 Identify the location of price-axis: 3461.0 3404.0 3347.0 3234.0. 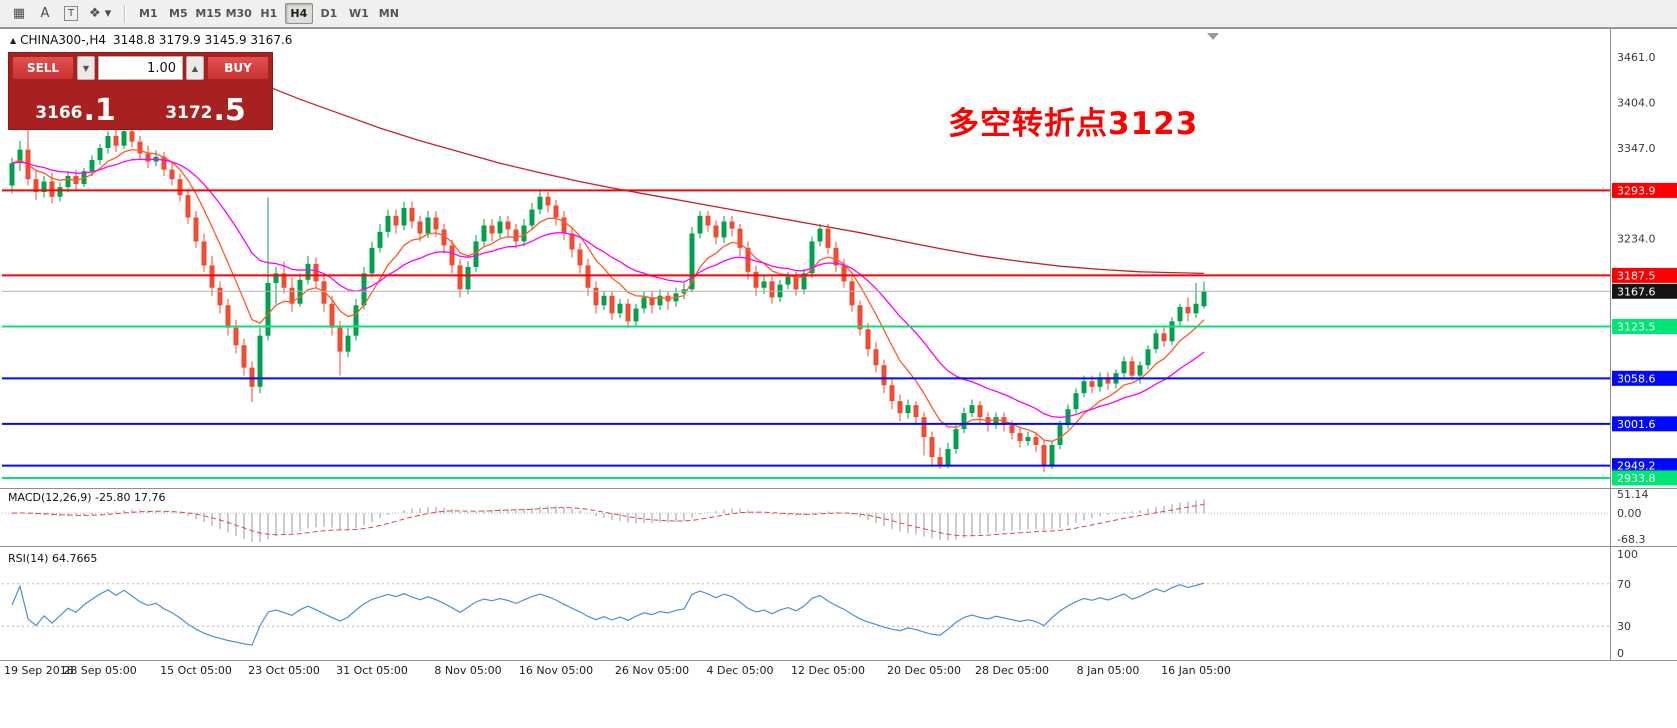
(1636, 148).